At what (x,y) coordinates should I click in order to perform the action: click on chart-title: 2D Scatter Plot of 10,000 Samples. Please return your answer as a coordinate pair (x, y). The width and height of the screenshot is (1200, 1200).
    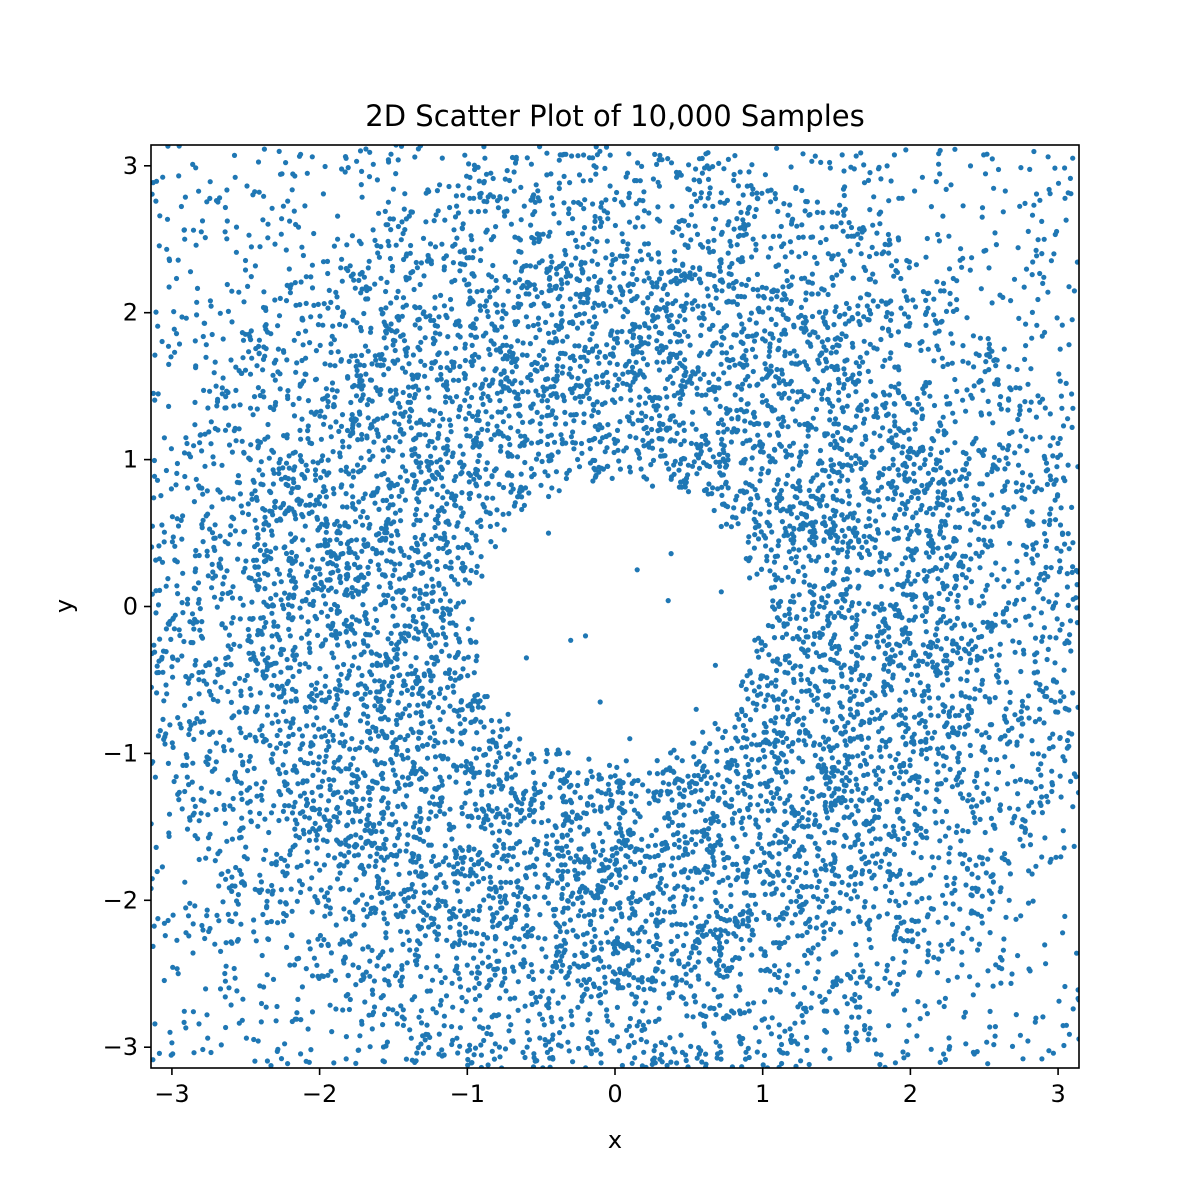
    Looking at the image, I should click on (614, 116).